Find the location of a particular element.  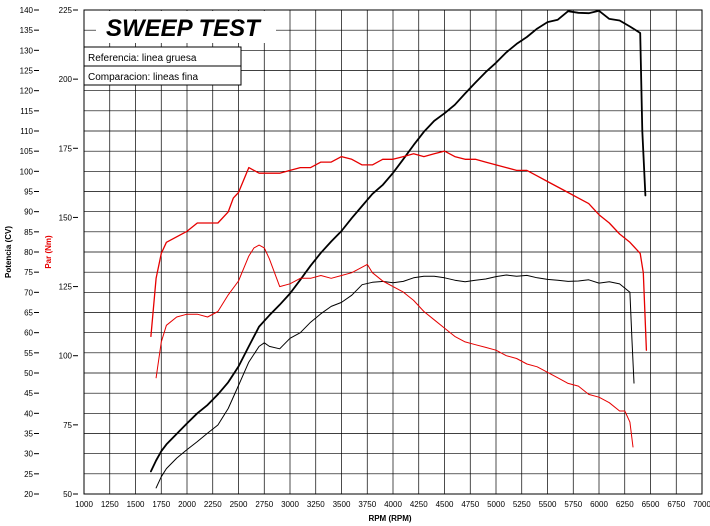

x-tick-label: 1250 is located at coordinates (110, 504).